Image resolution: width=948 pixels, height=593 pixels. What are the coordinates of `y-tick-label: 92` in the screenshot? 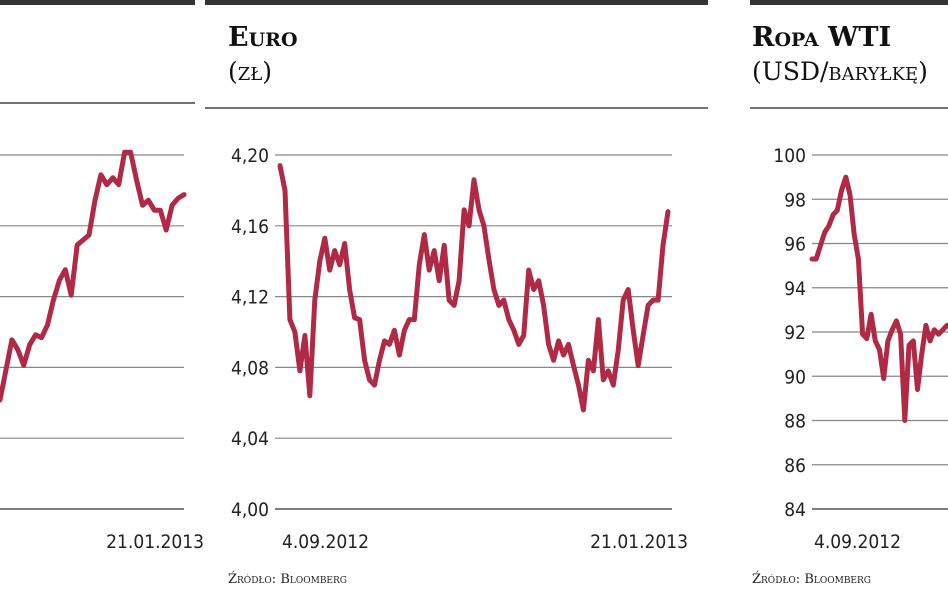 It's located at (795, 333).